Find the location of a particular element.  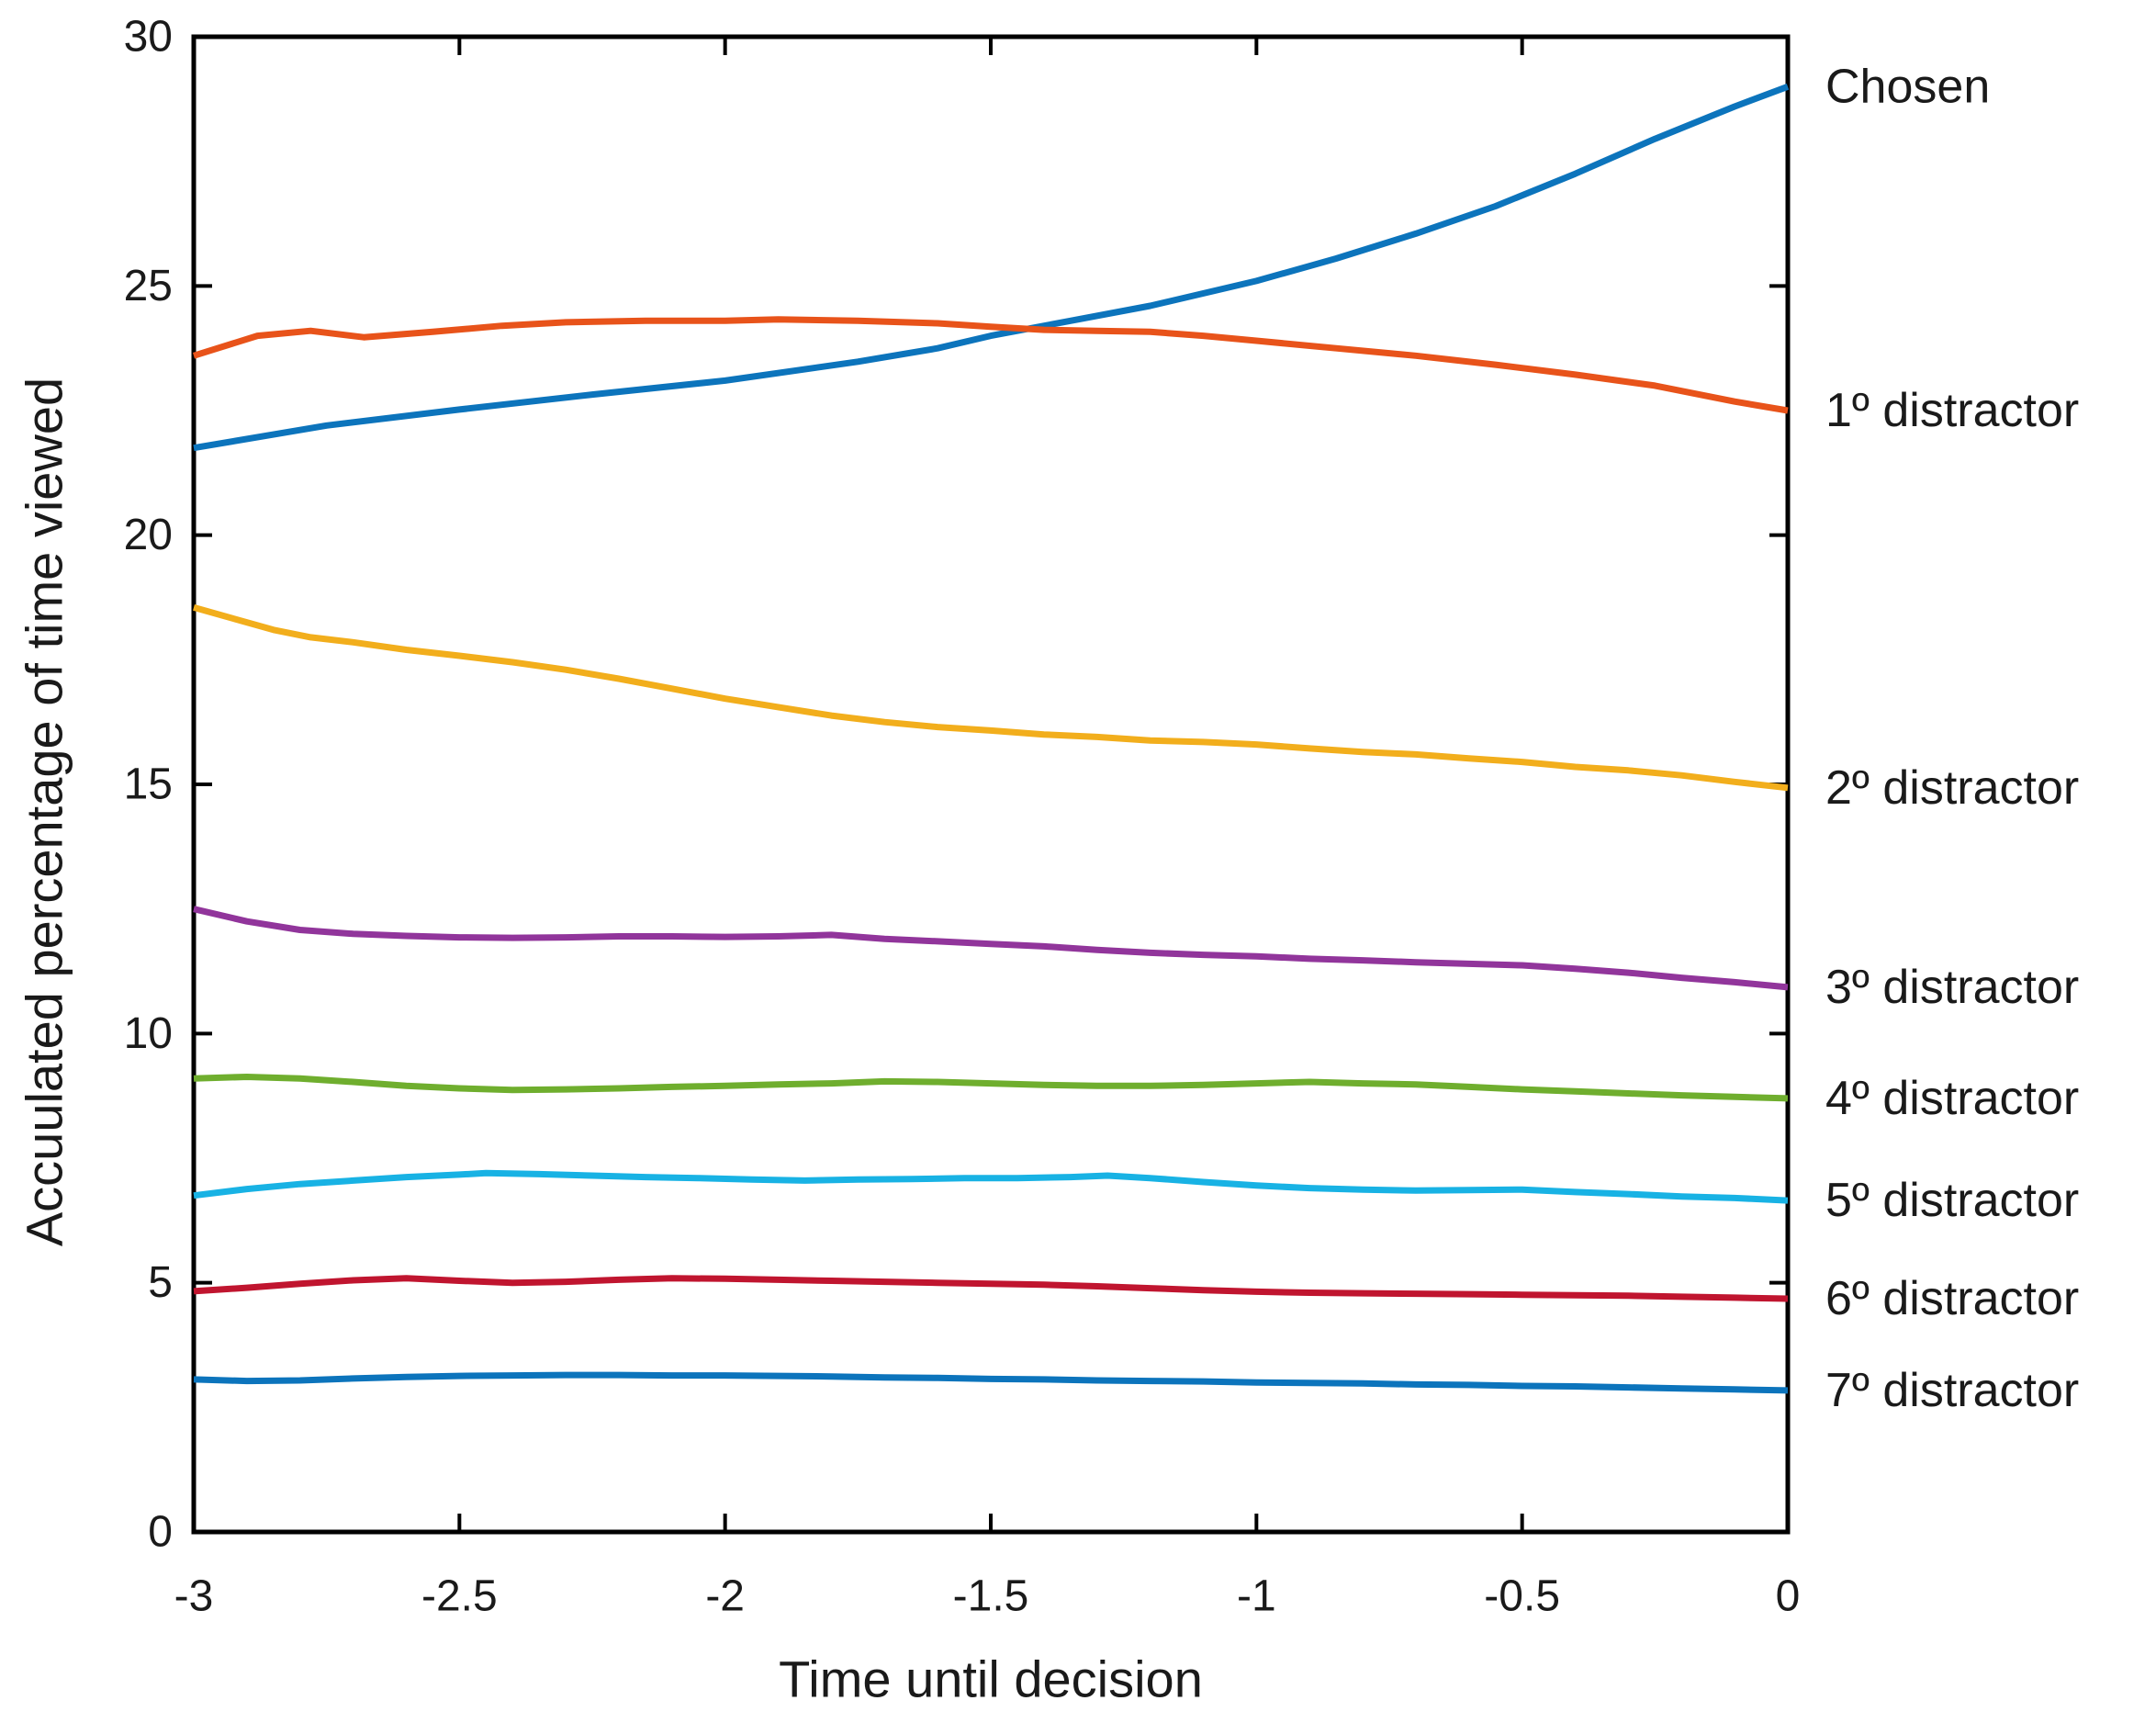

x-tick-label: 0 is located at coordinates (1788, 1596).